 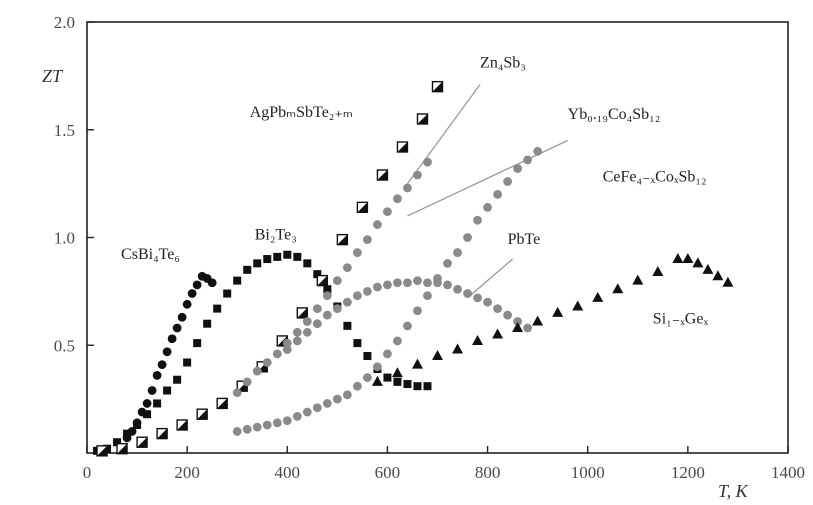 I want to click on x-tick-label: 600, so click(x=388, y=472).